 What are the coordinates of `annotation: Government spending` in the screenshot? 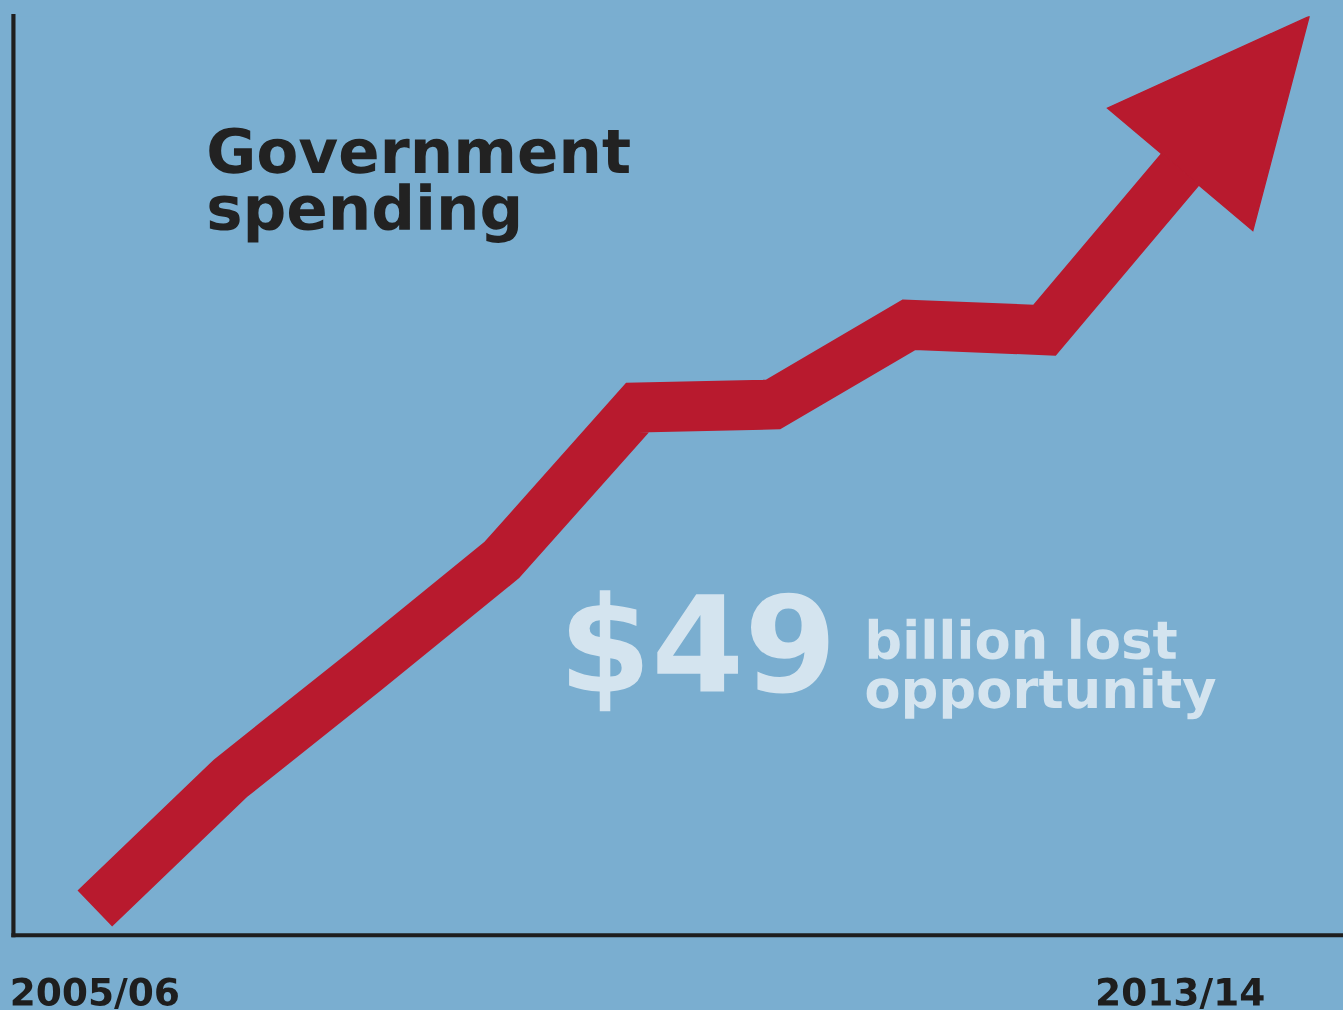 It's located at (419, 185).